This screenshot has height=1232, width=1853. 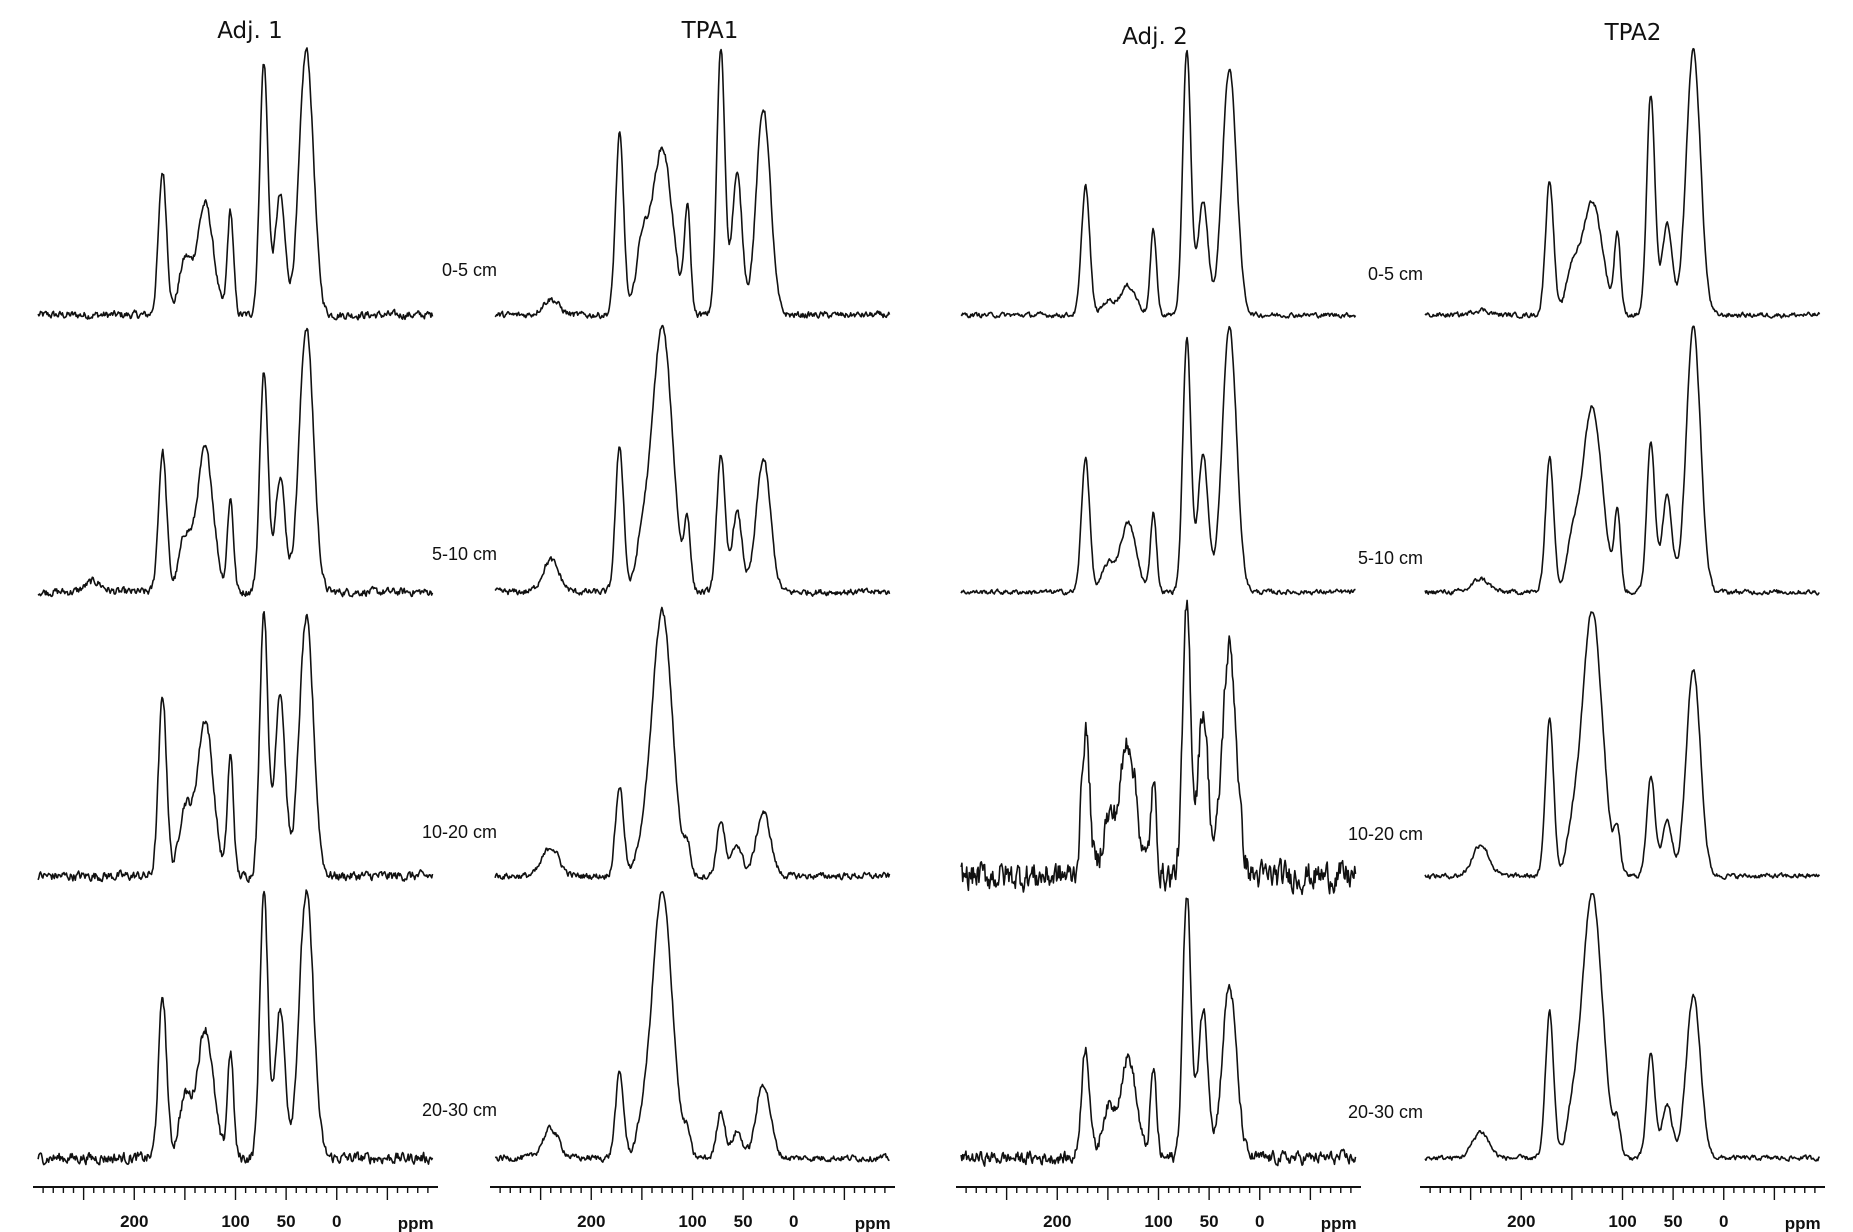 What do you see at coordinates (1622, 1027) in the screenshot?
I see `spectrum-tpa2-20-30cm` at bounding box center [1622, 1027].